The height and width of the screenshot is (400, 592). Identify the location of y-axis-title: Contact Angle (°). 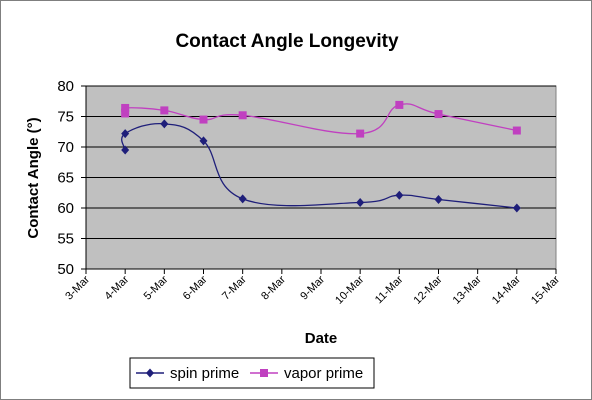
(33, 177).